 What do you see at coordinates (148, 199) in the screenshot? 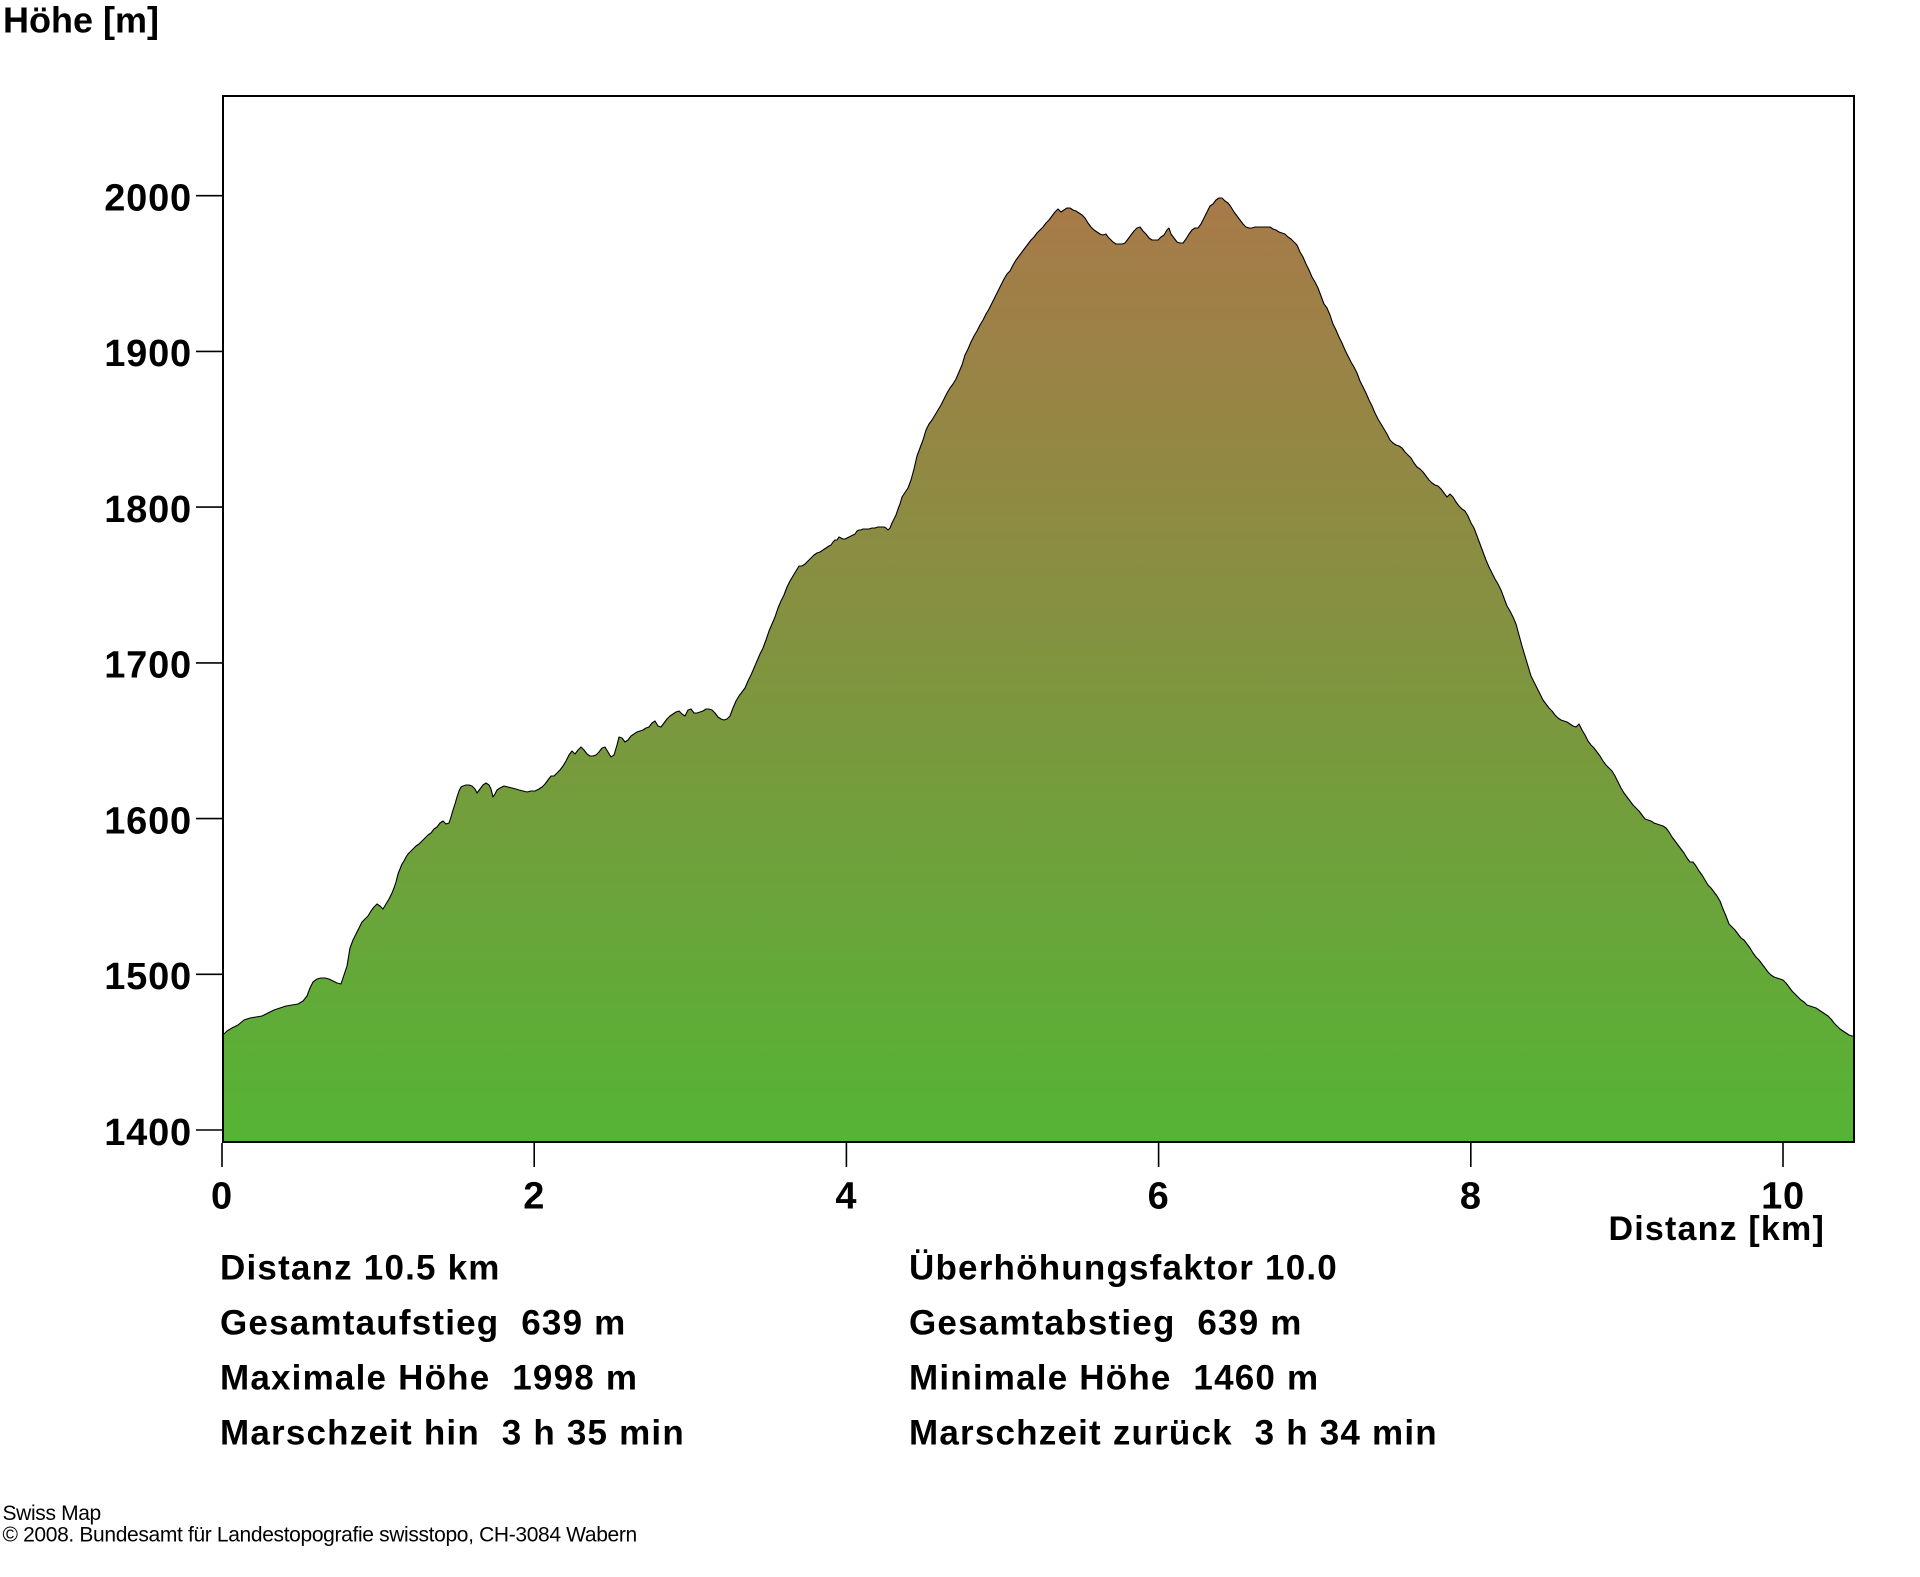
I see `svg-text: 2000` at bounding box center [148, 199].